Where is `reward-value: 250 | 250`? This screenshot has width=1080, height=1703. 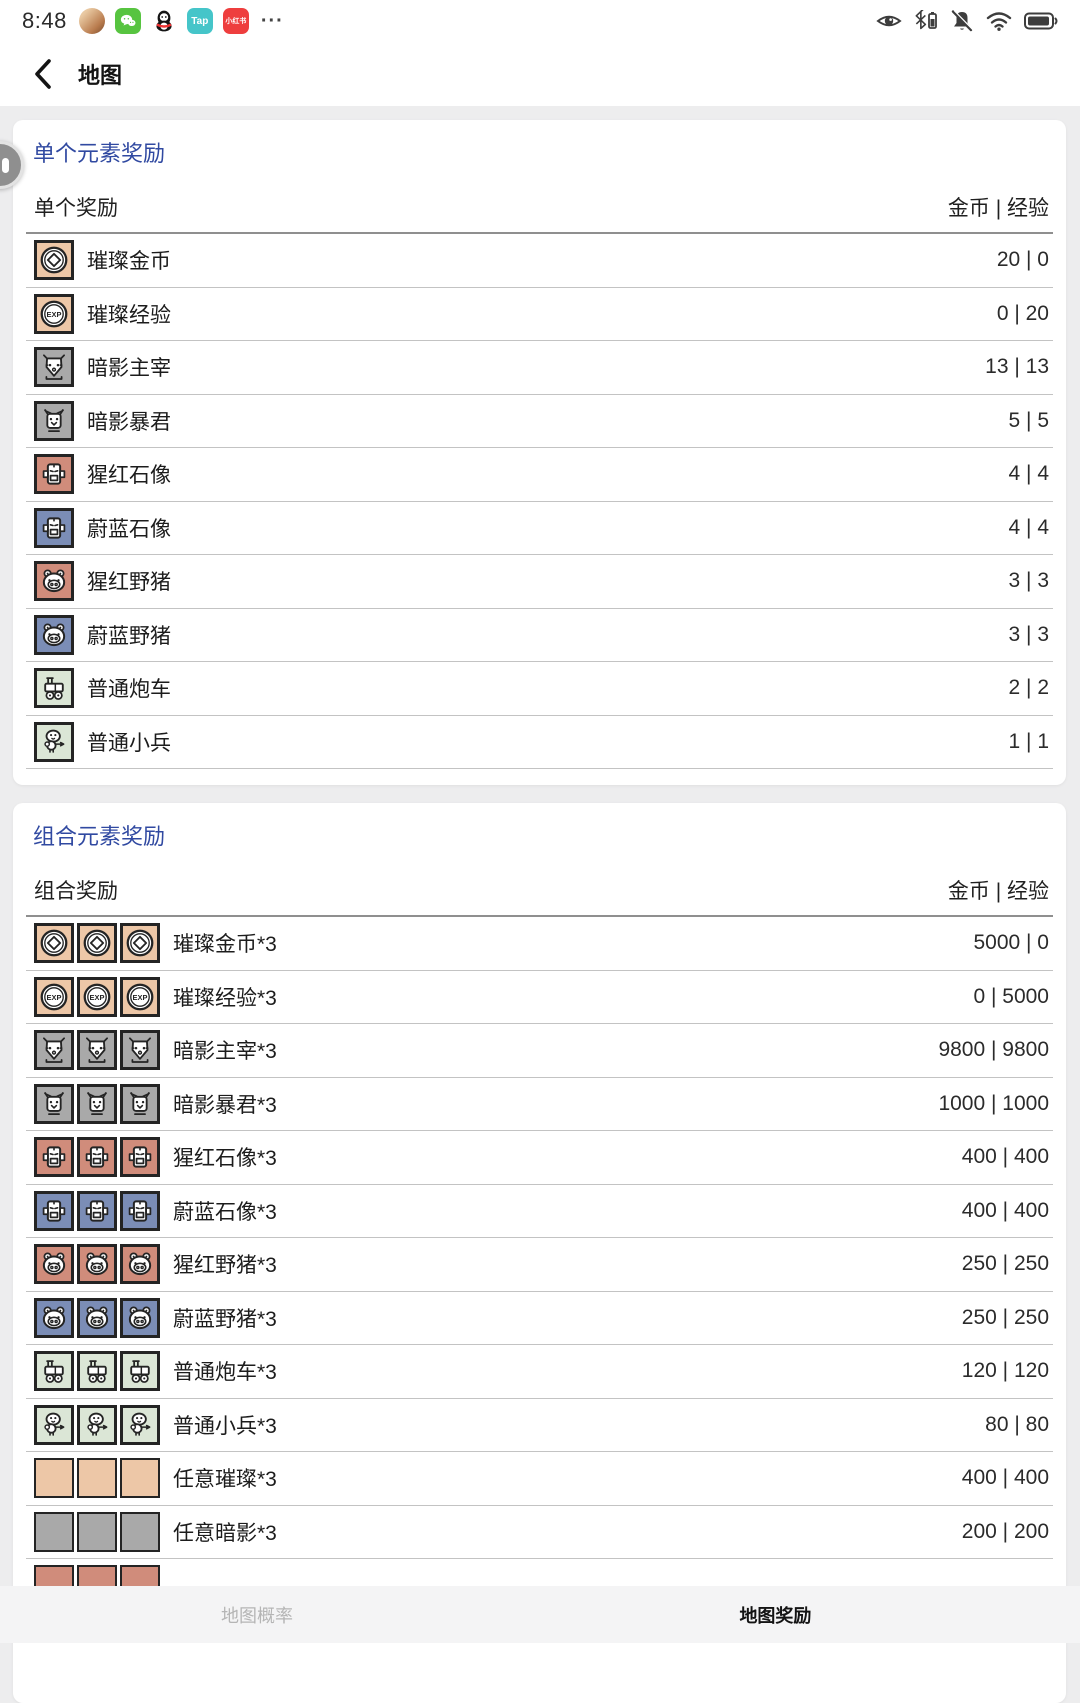 reward-value: 250 | 250 is located at coordinates (1005, 1317).